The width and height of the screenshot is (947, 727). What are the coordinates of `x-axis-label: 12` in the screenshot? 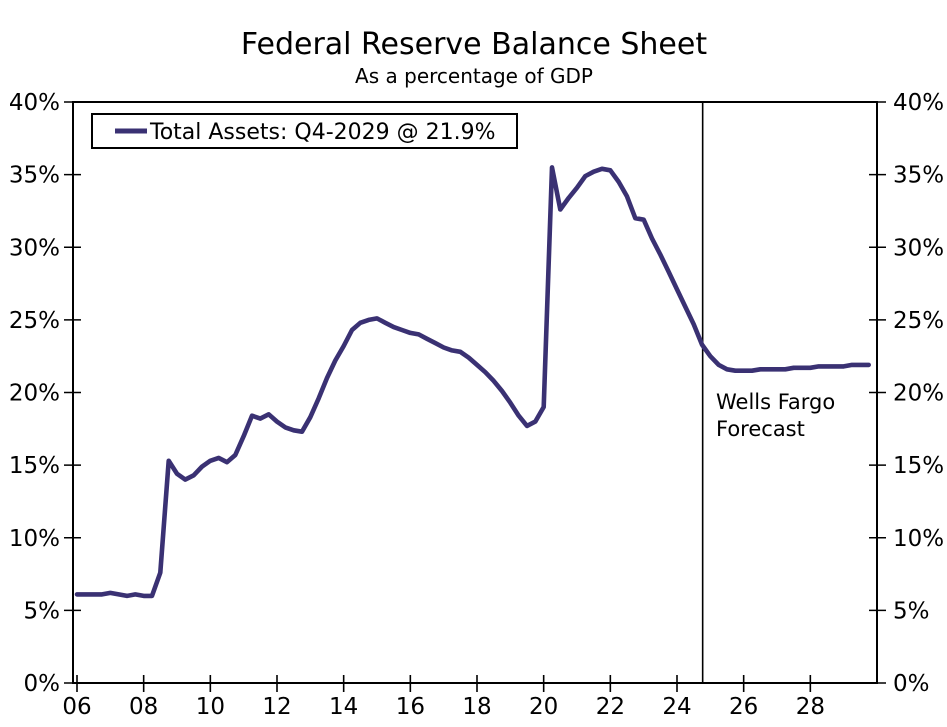 It's located at (276, 707).